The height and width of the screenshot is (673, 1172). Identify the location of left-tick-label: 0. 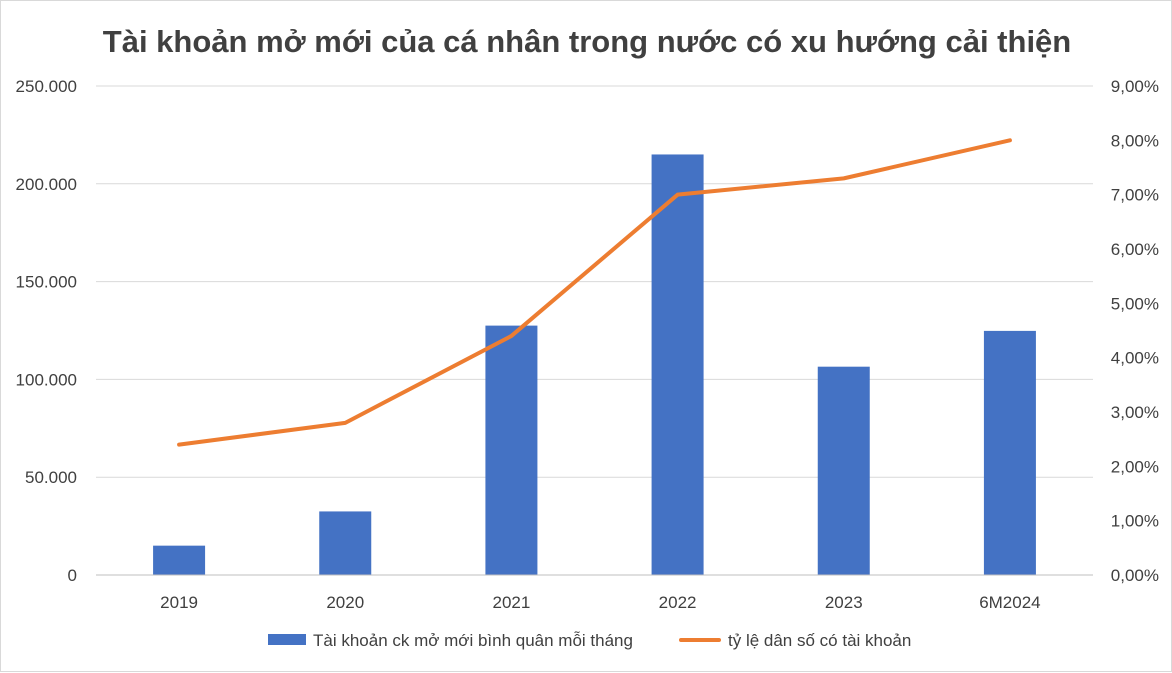
(72, 575).